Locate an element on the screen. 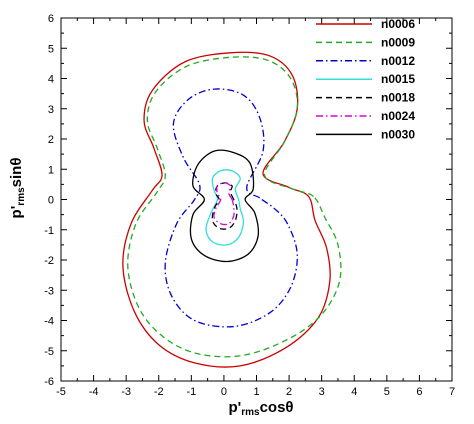 This screenshot has height=424, width=474. legend-label-n0012: n0012 is located at coordinates (398, 61).